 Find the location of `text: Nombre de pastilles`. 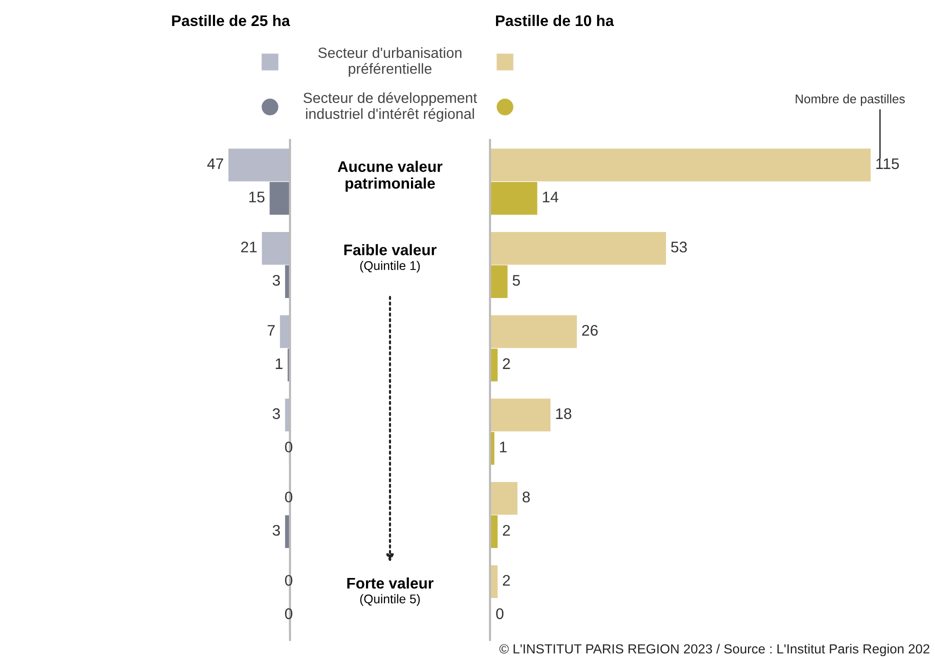

text: Nombre de pastilles is located at coordinates (850, 100).